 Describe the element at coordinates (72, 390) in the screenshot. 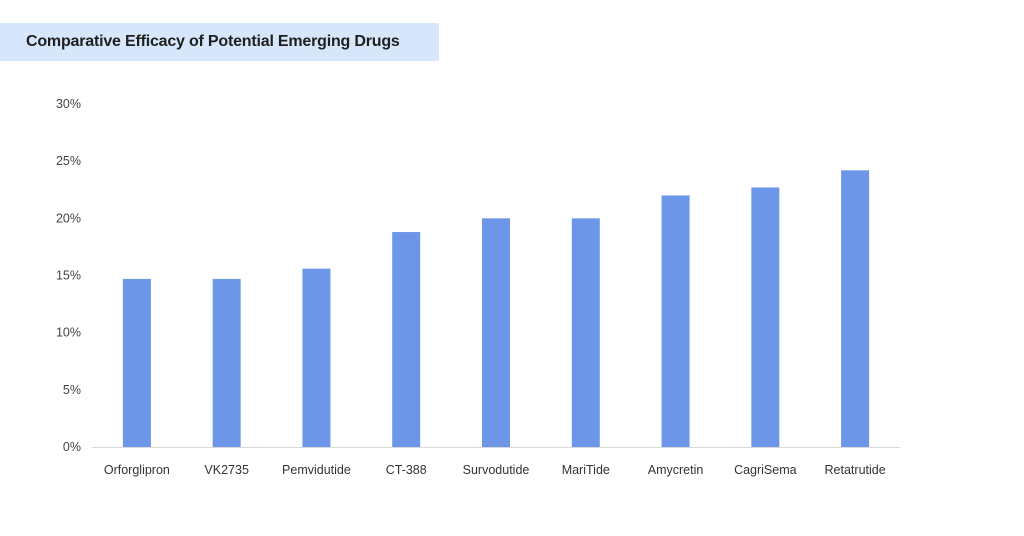

I see `y-tick-label: 5%` at that location.